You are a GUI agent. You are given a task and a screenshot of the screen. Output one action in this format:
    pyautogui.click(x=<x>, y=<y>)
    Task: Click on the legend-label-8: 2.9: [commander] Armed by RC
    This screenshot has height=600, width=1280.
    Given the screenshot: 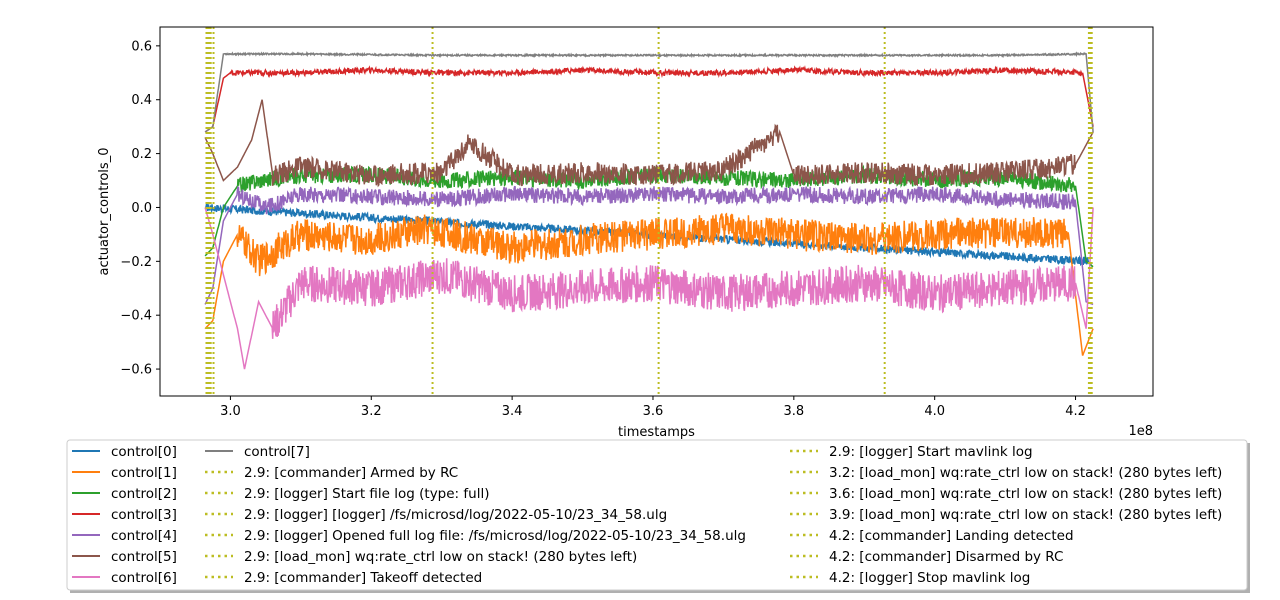 What is the action you would take?
    pyautogui.click(x=351, y=473)
    